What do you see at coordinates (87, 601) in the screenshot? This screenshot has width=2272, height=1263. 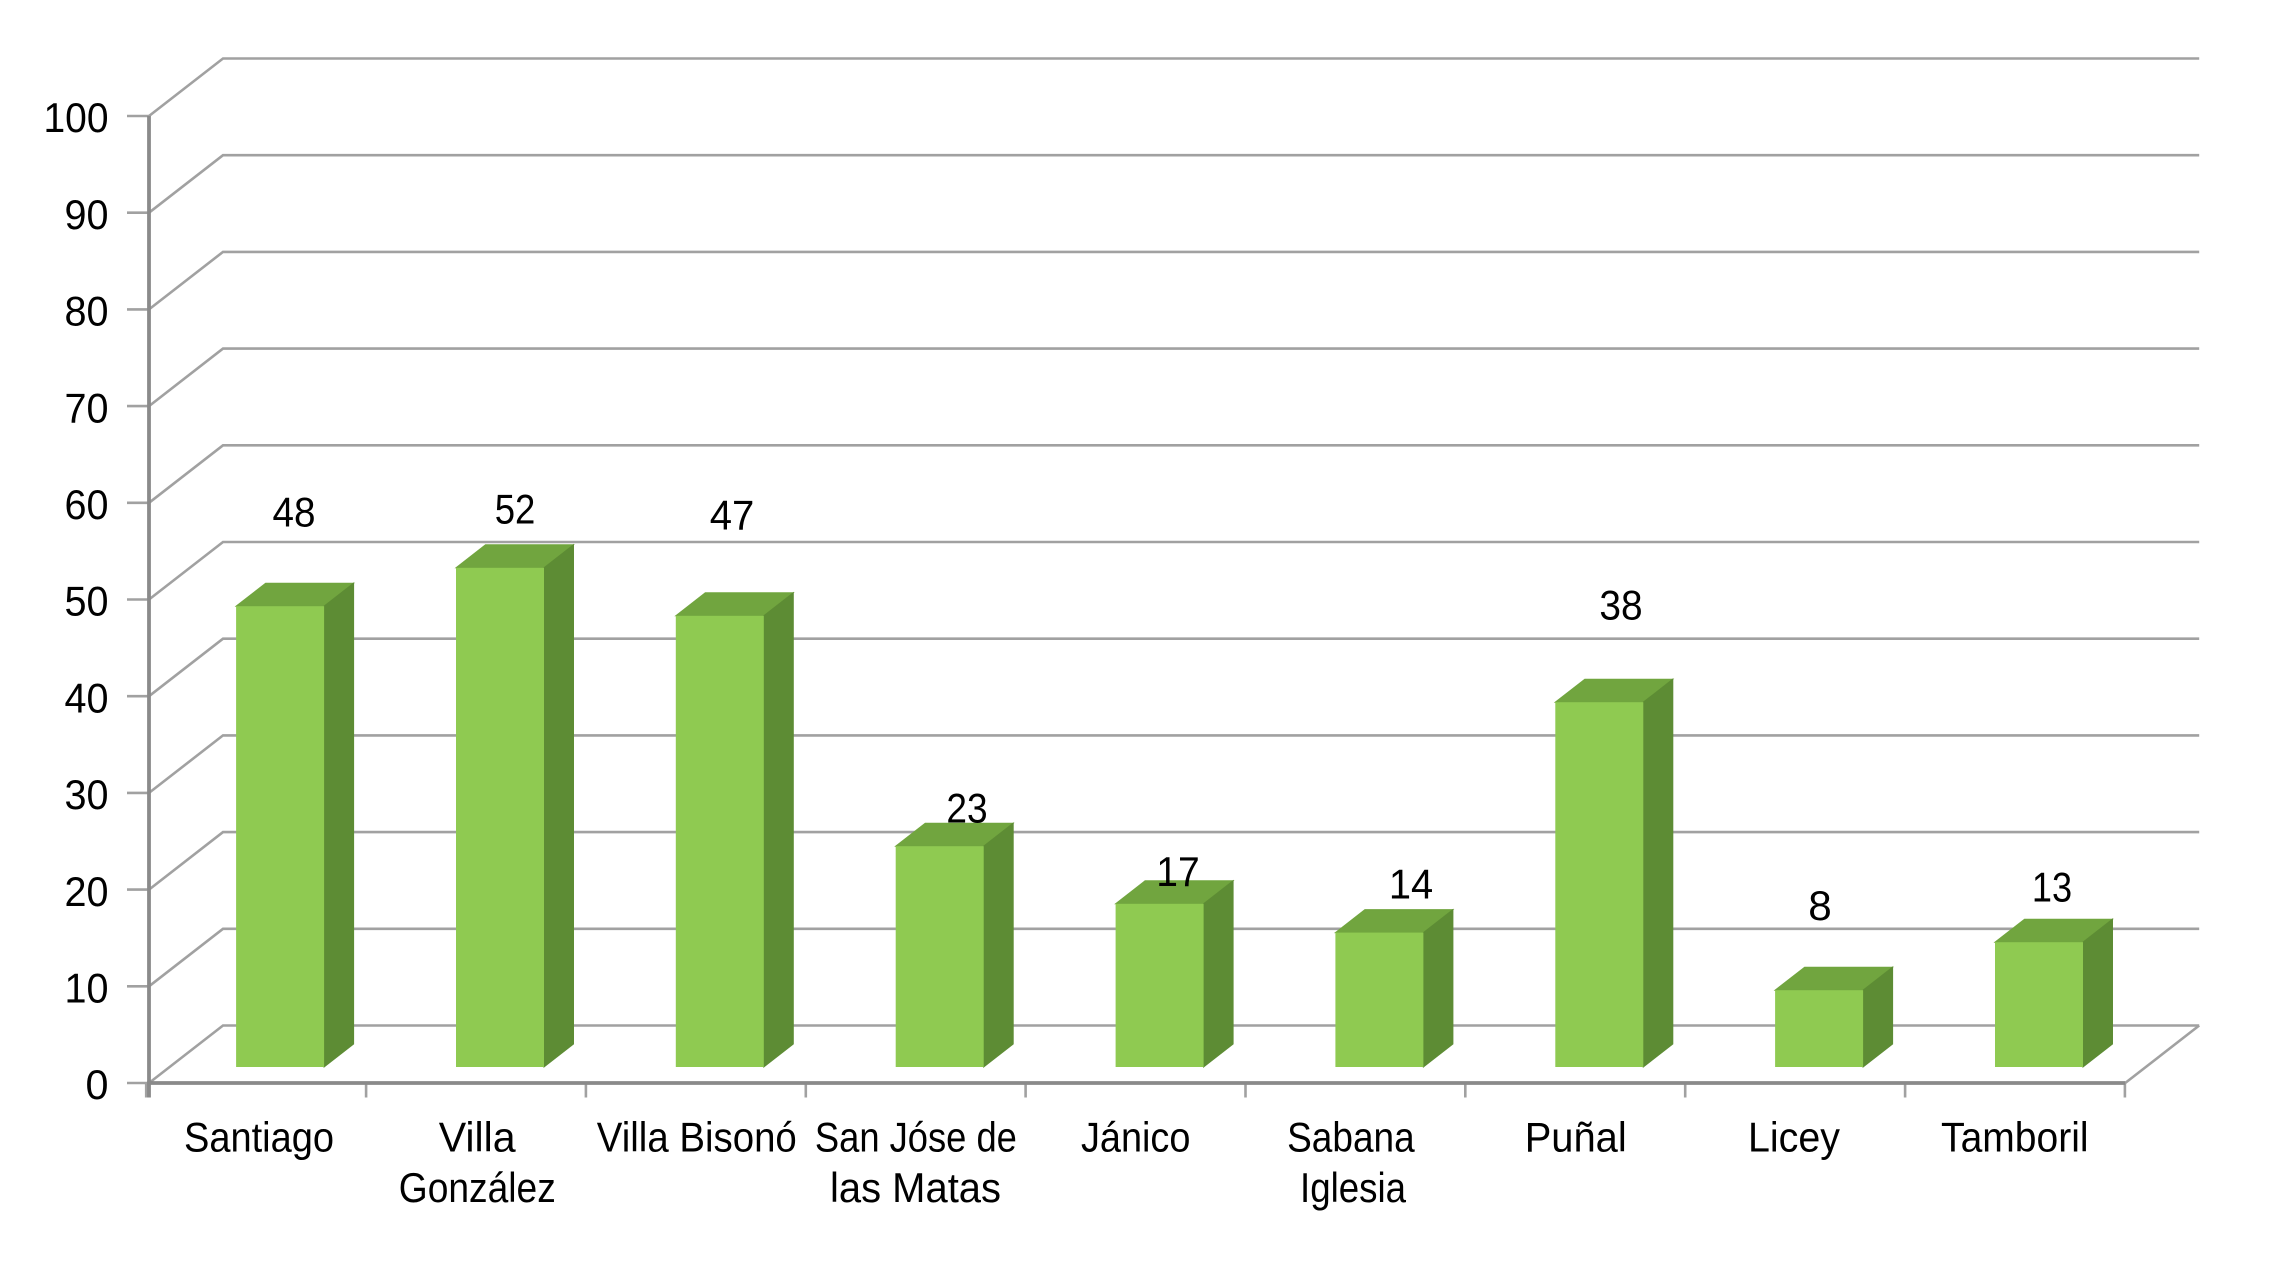 I see `svg-text: 50` at bounding box center [87, 601].